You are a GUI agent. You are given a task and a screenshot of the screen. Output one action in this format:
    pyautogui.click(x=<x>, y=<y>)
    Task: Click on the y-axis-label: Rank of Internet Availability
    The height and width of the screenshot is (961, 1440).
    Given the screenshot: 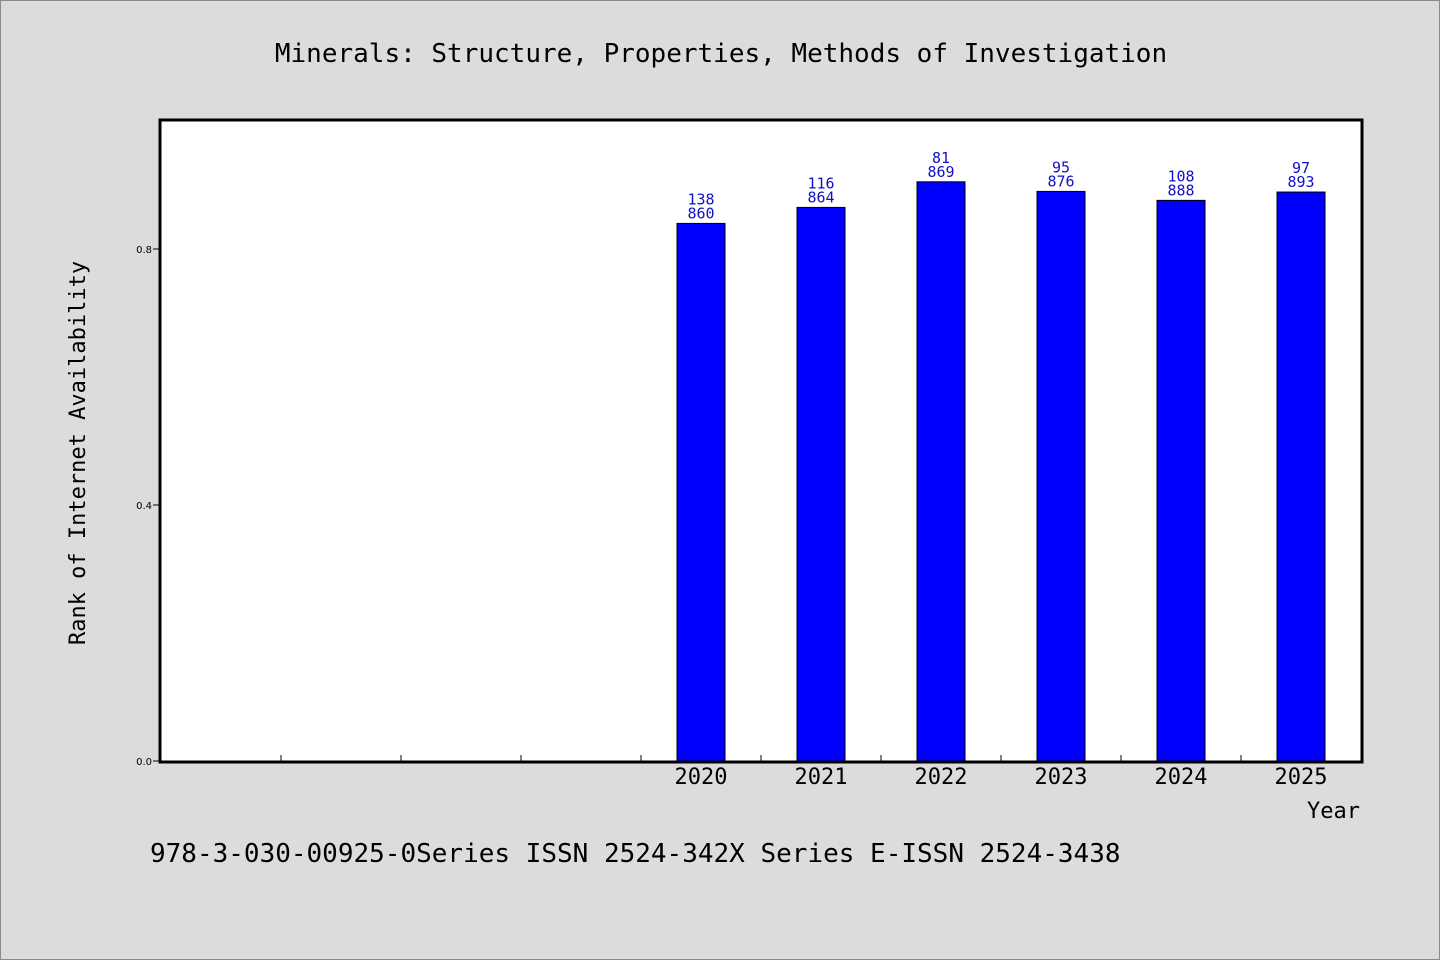 What is the action you would take?
    pyautogui.click(x=78, y=453)
    